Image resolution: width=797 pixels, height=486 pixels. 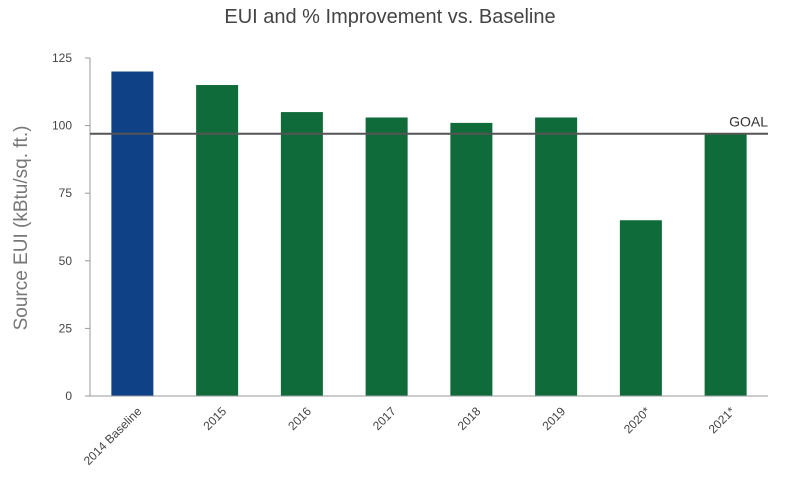 I want to click on bar-2014-baseline, so click(x=132, y=234).